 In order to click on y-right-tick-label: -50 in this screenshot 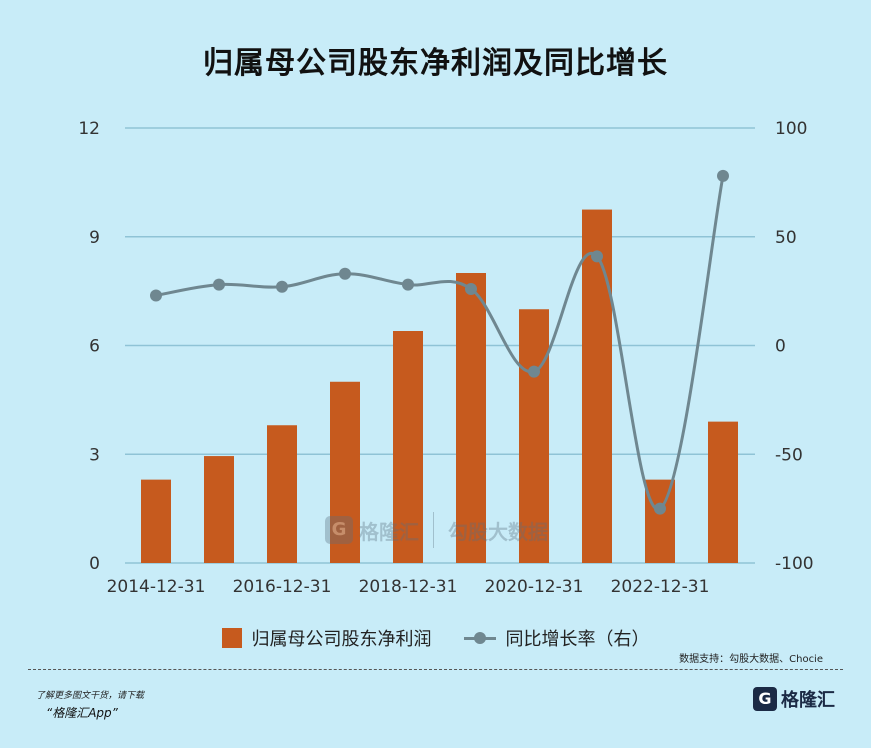, I will do `click(789, 455)`.